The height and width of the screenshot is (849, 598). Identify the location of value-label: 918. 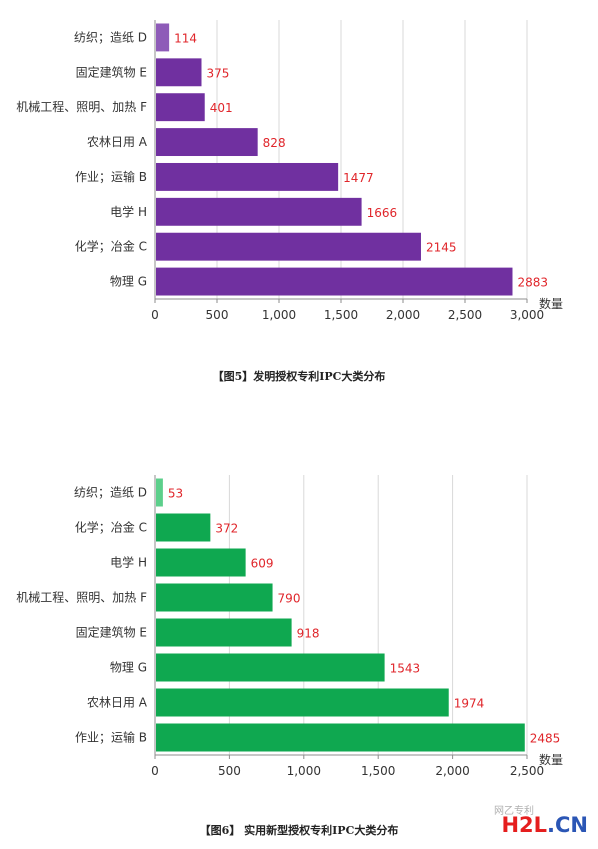
(308, 634).